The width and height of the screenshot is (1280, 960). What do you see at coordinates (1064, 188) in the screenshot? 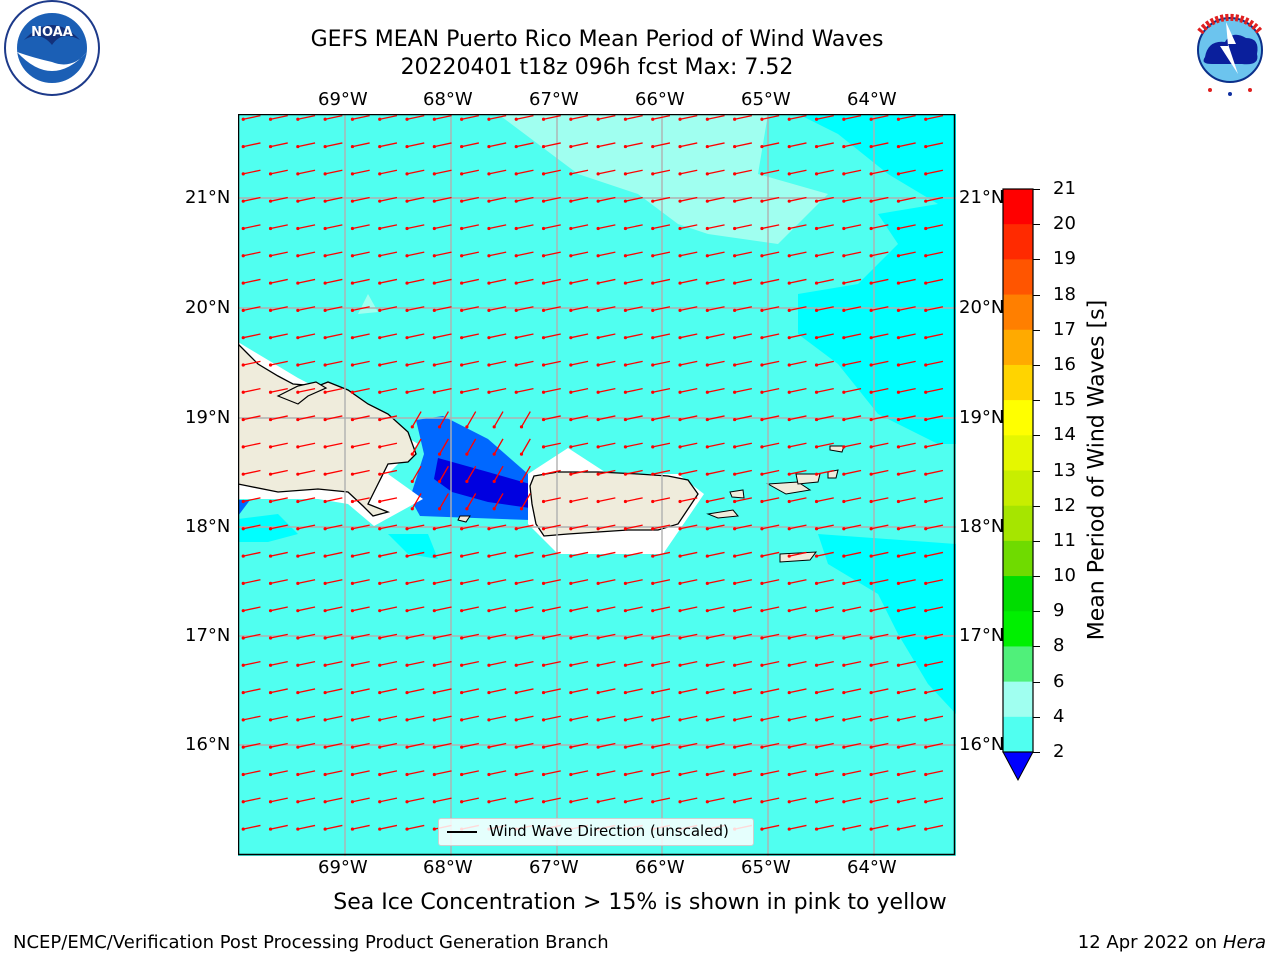
I see `colorbar-tick-label: 21` at bounding box center [1064, 188].